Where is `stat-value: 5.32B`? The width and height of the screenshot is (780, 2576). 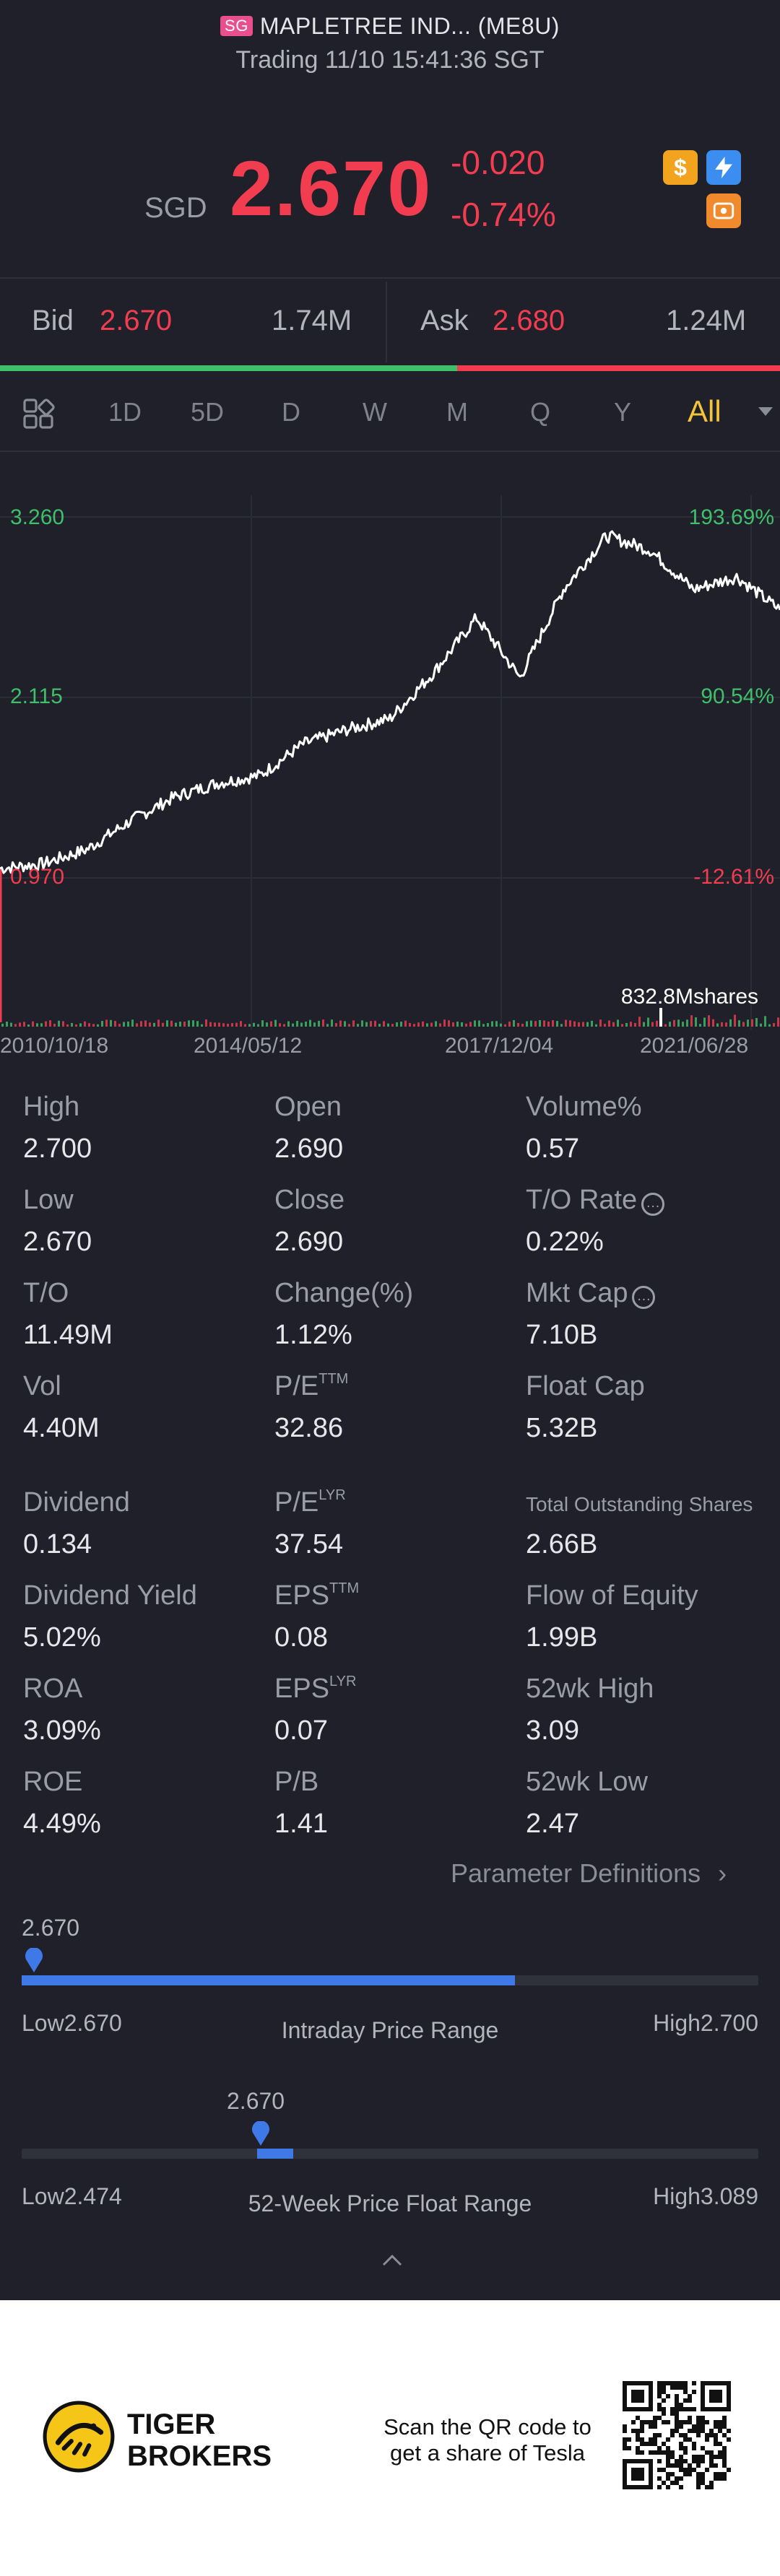 stat-value: 5.32B is located at coordinates (562, 1428).